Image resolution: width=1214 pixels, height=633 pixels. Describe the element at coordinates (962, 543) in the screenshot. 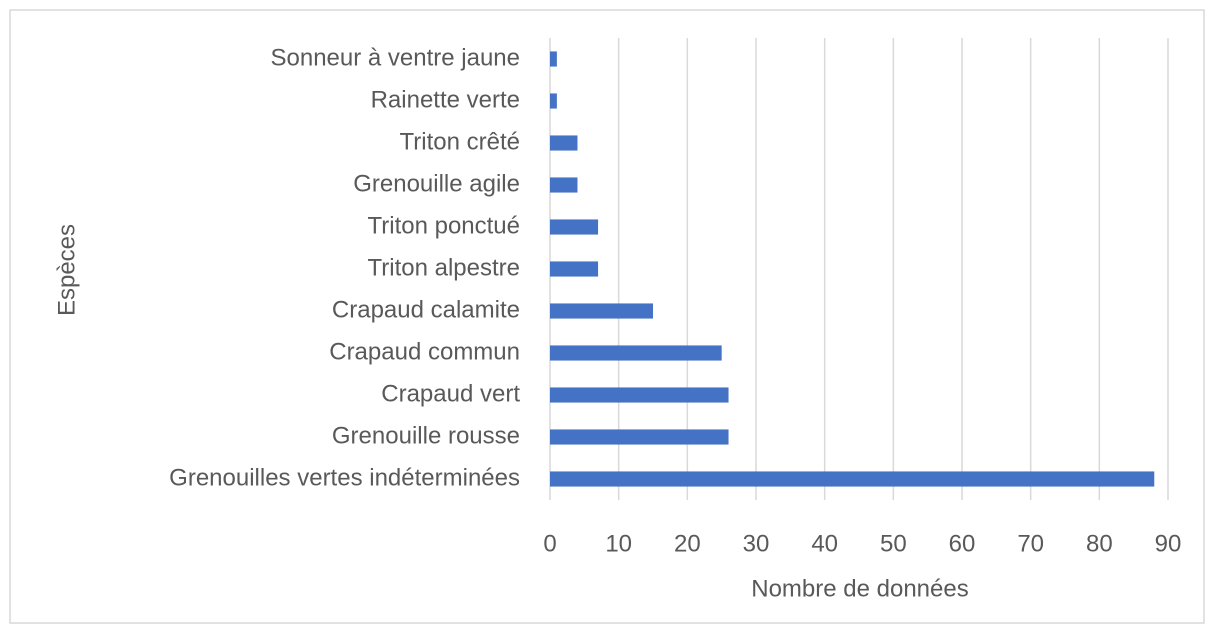

I see `x-tick-label: 60` at that location.